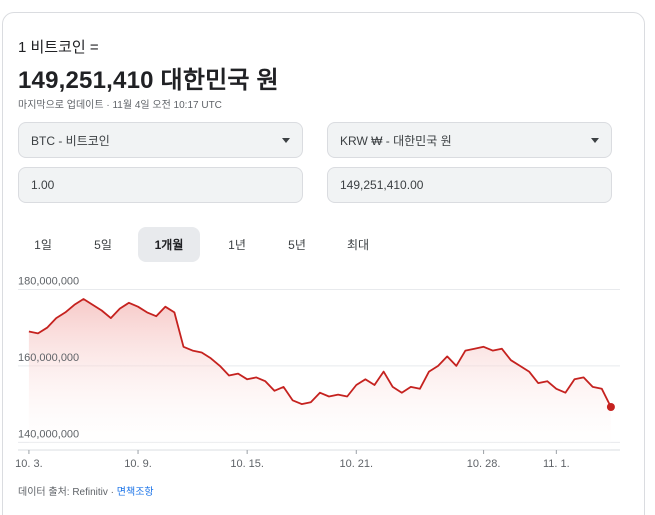  What do you see at coordinates (67, 492) in the screenshot?
I see `data-source-text: 데이터 출처: Refinitiv ·` at bounding box center [67, 492].